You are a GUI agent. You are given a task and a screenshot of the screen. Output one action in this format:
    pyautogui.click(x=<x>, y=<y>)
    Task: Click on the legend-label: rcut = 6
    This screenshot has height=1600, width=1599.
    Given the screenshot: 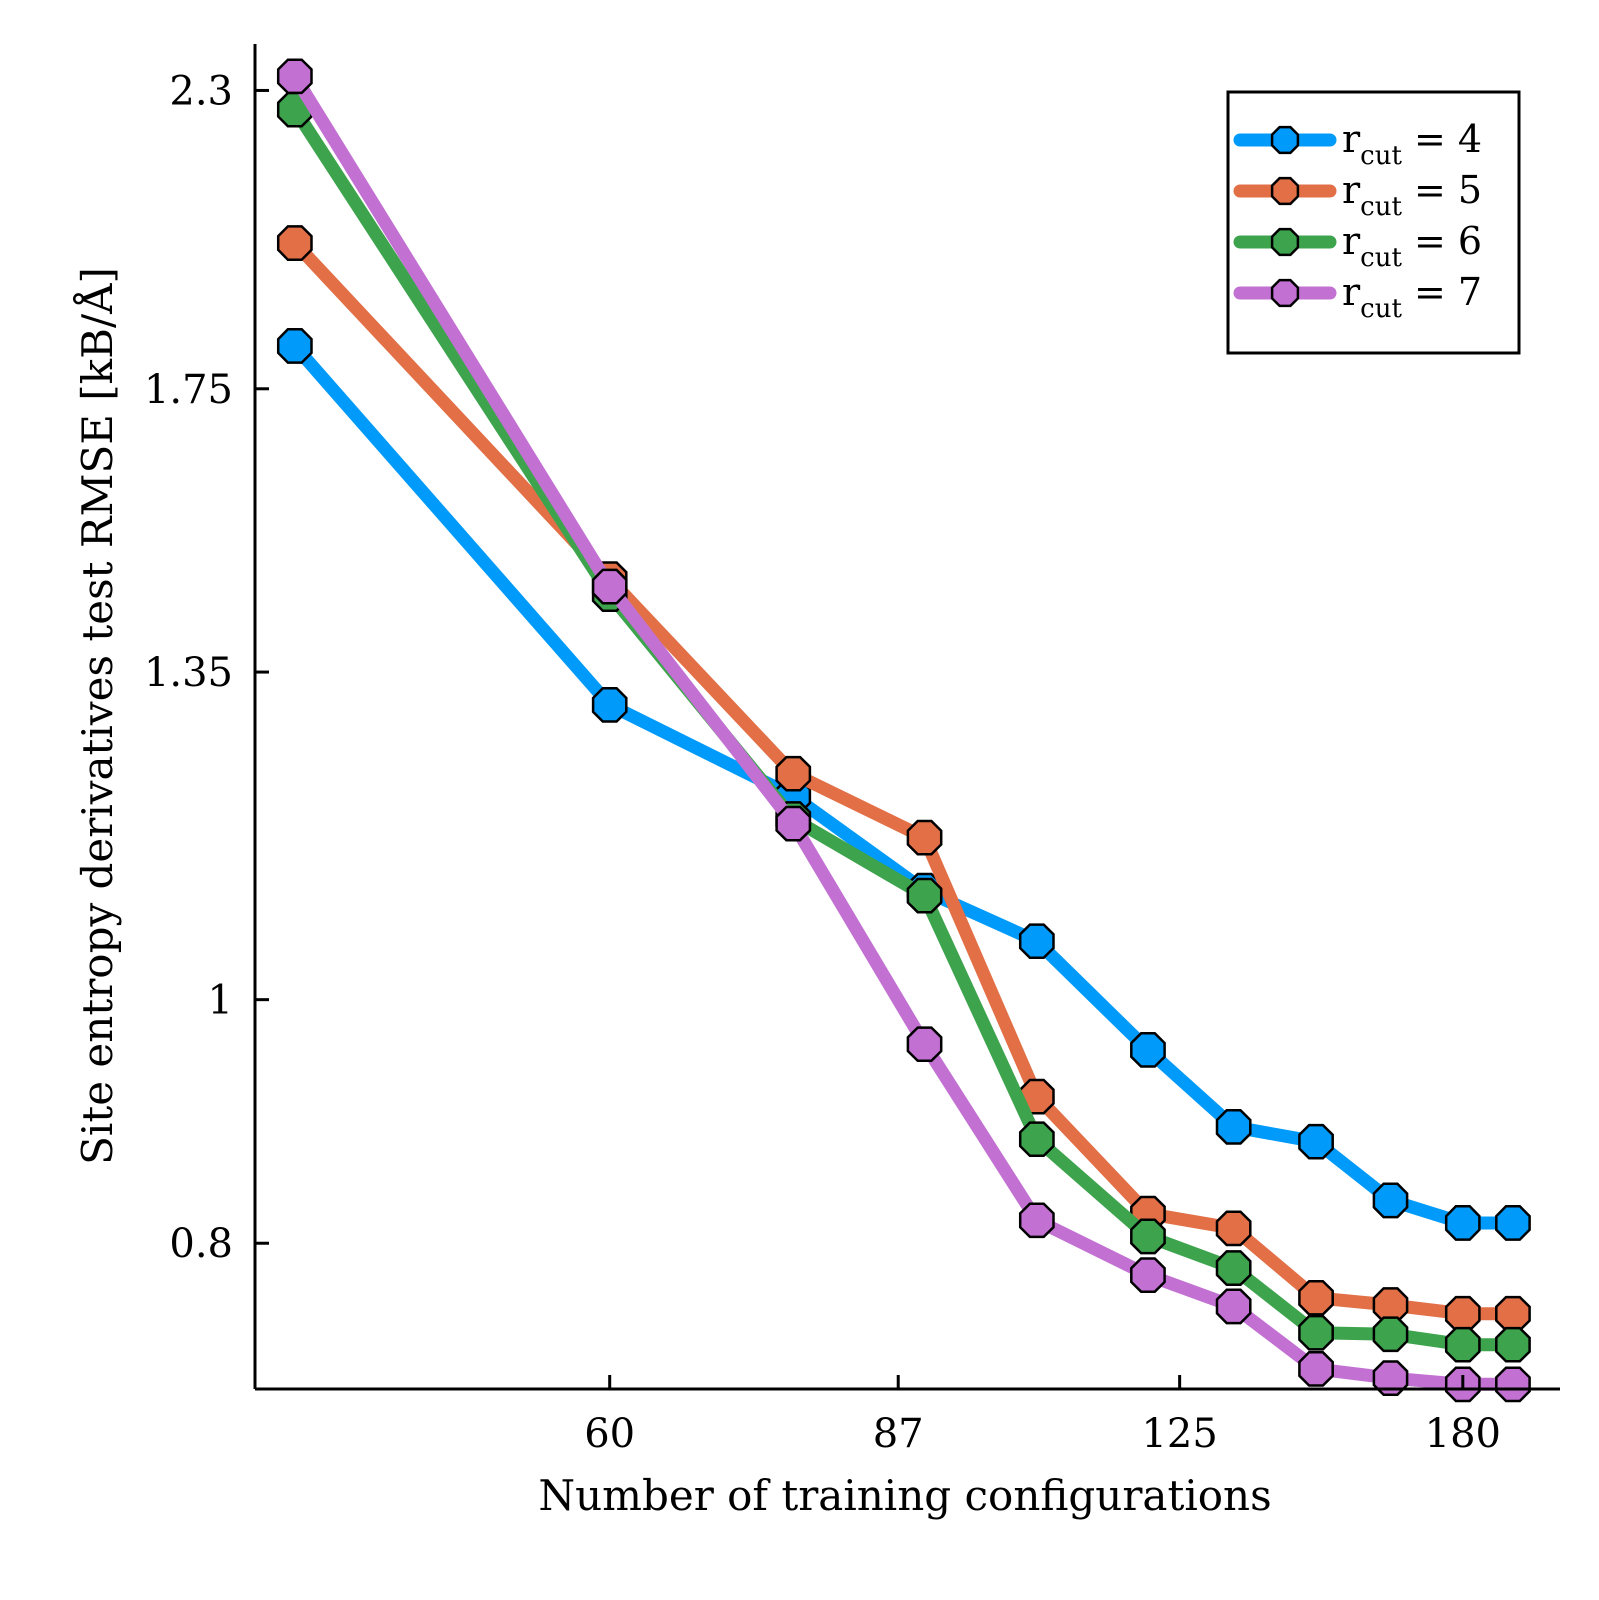 What is the action you would take?
    pyautogui.click(x=1412, y=246)
    